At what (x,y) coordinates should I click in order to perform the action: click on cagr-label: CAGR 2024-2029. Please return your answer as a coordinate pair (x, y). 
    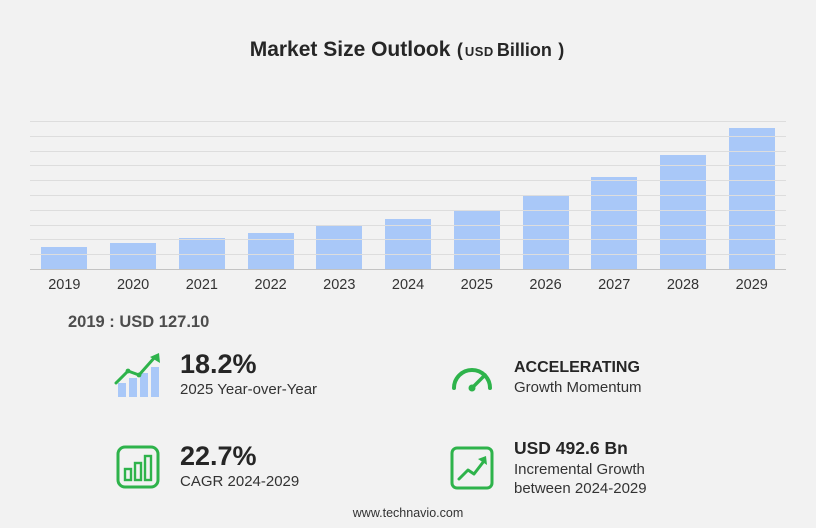
    Looking at the image, I should click on (240, 482).